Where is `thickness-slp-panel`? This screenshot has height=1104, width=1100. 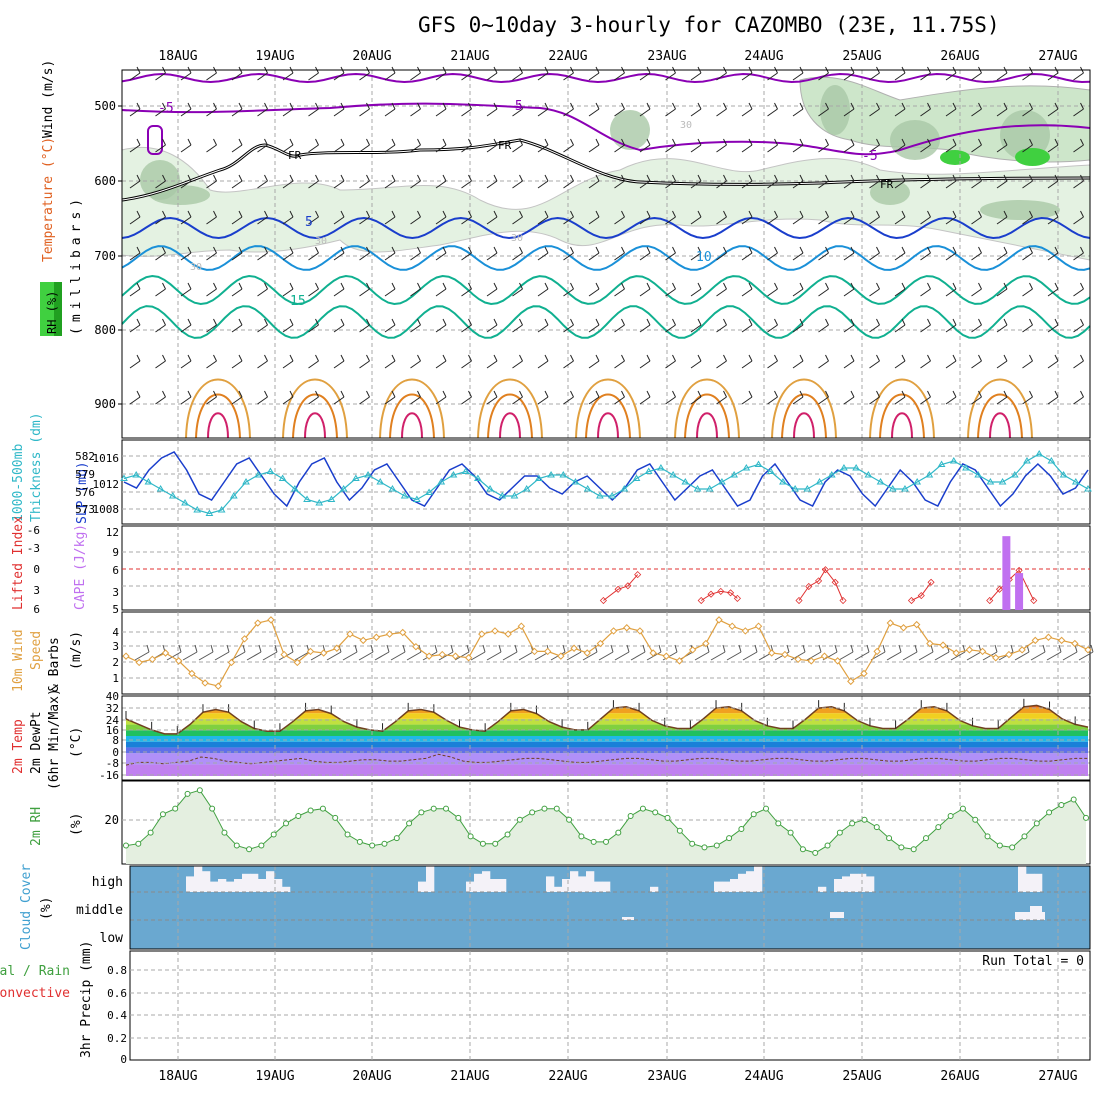
thickness-slp-panel is located at coordinates (606, 482).